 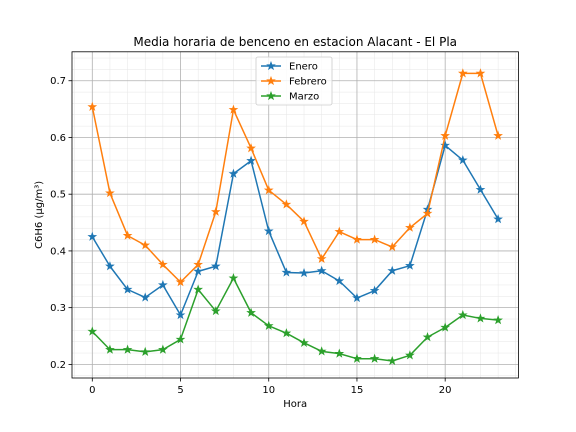 I want to click on legend-marker-febrero, so click(x=271, y=80).